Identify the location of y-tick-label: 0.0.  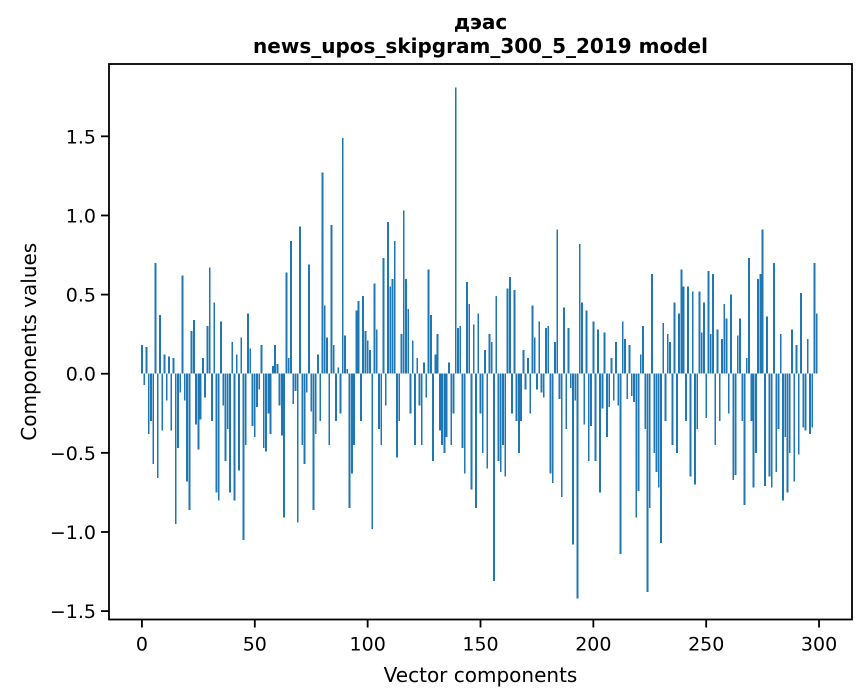
(81, 375).